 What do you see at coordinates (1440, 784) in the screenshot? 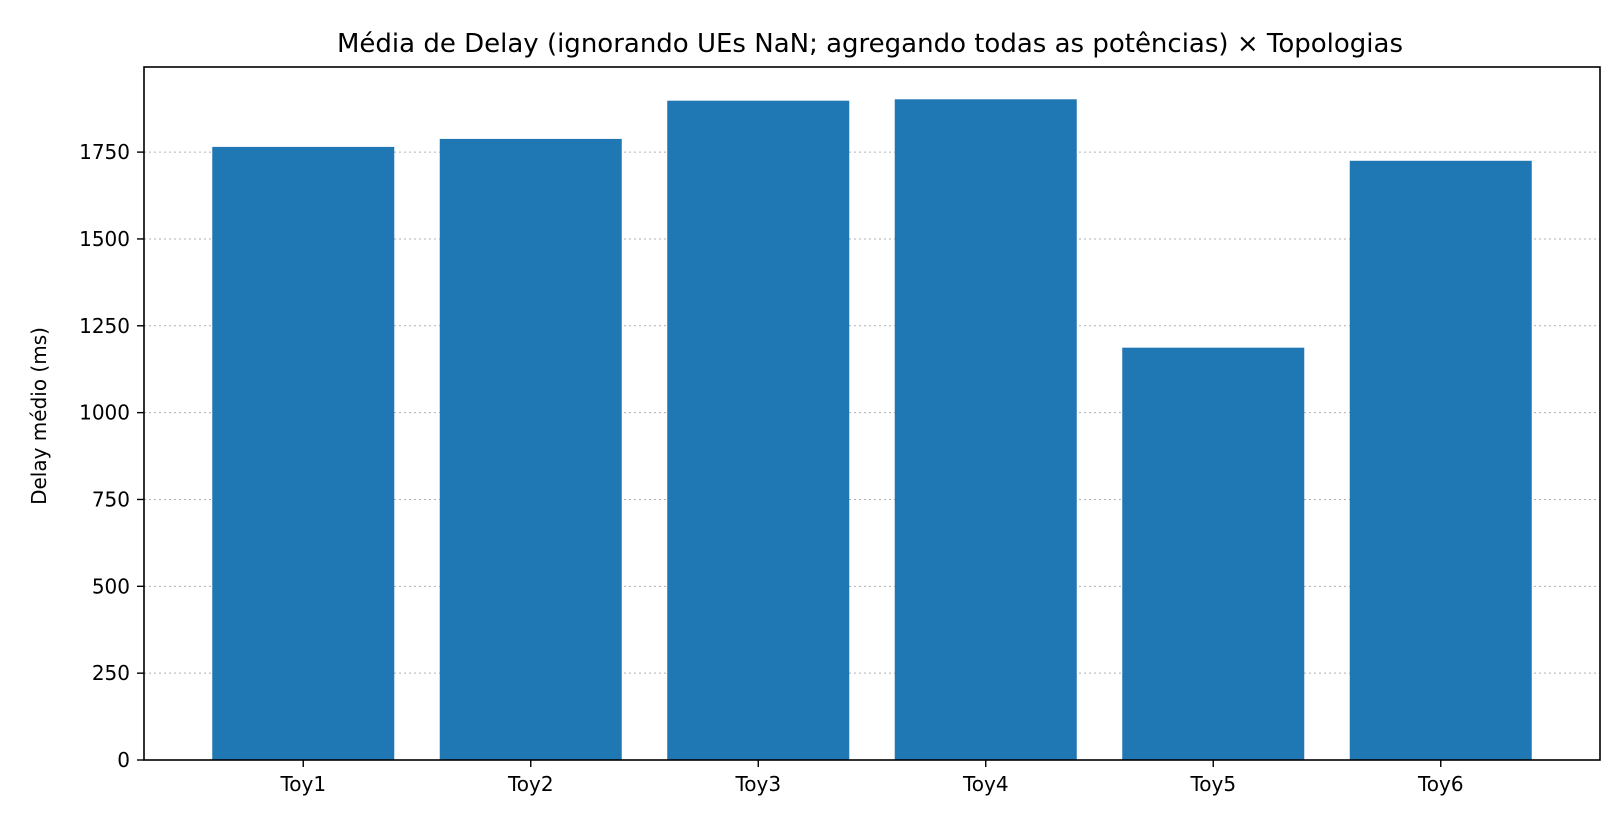
I see `x-tick-label: Toy6` at bounding box center [1440, 784].